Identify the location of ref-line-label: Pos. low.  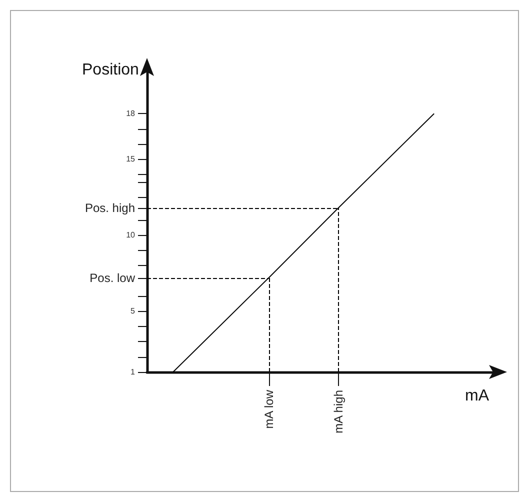
(113, 277).